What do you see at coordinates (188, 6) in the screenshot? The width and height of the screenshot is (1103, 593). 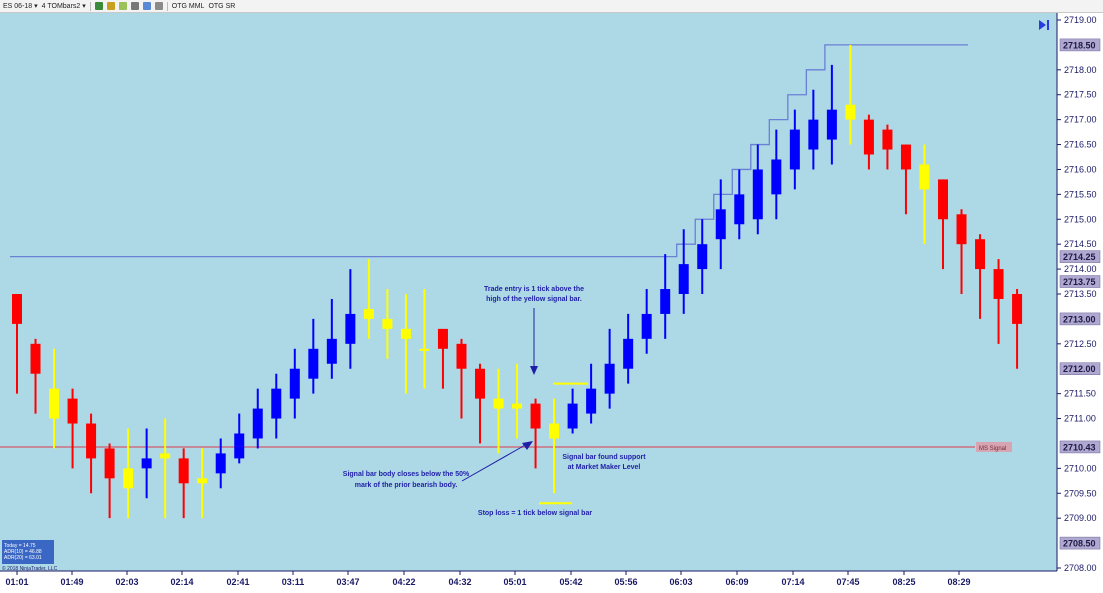 I see `indicator-otg-mml: OTG MML` at bounding box center [188, 6].